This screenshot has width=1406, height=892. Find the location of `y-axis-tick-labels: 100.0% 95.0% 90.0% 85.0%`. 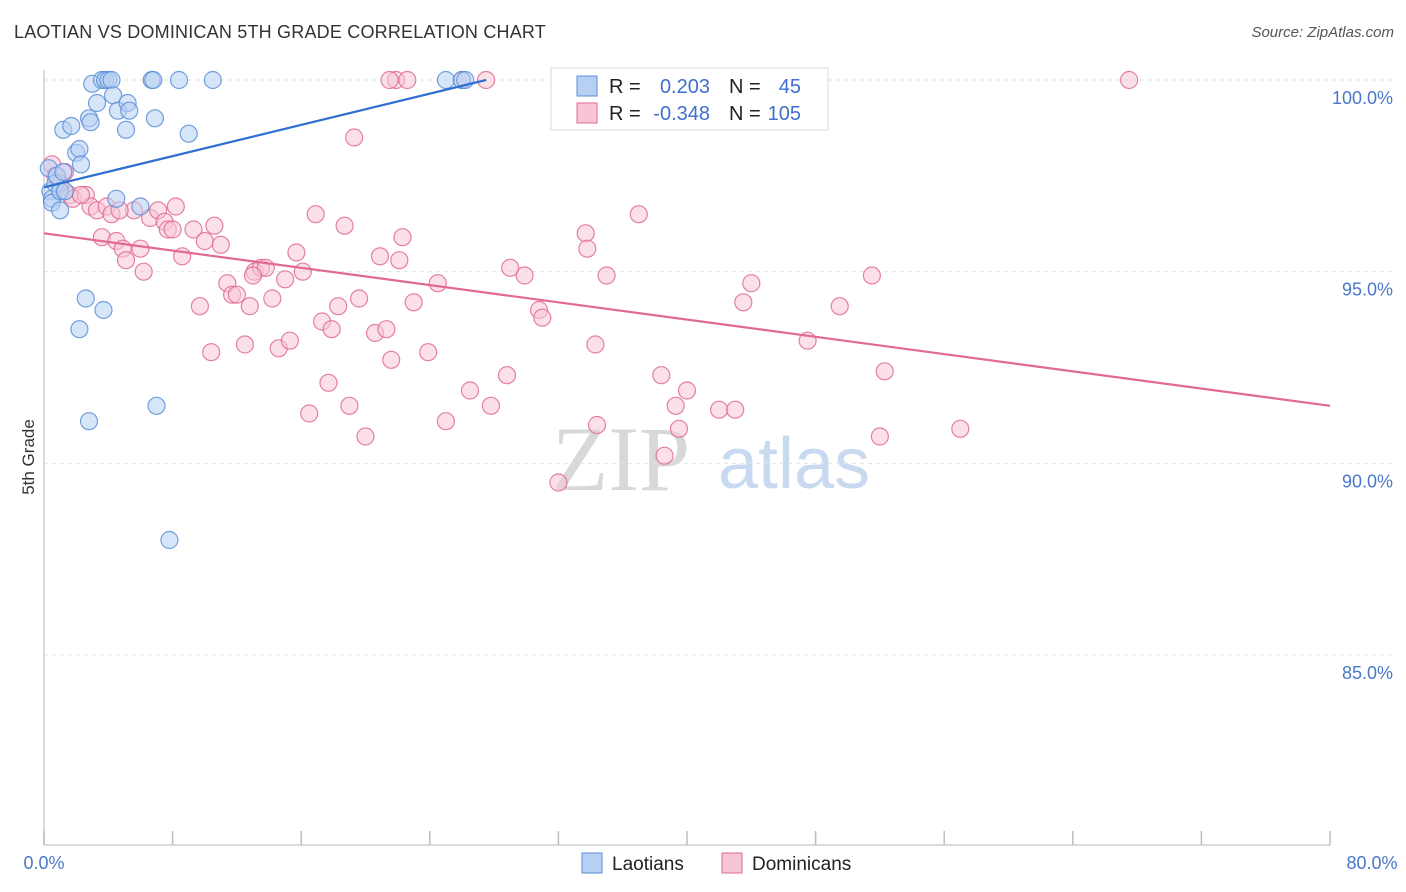

y-axis-tick-labels: 100.0% 95.0% 90.0% 85.0% is located at coordinates (1362, 385).